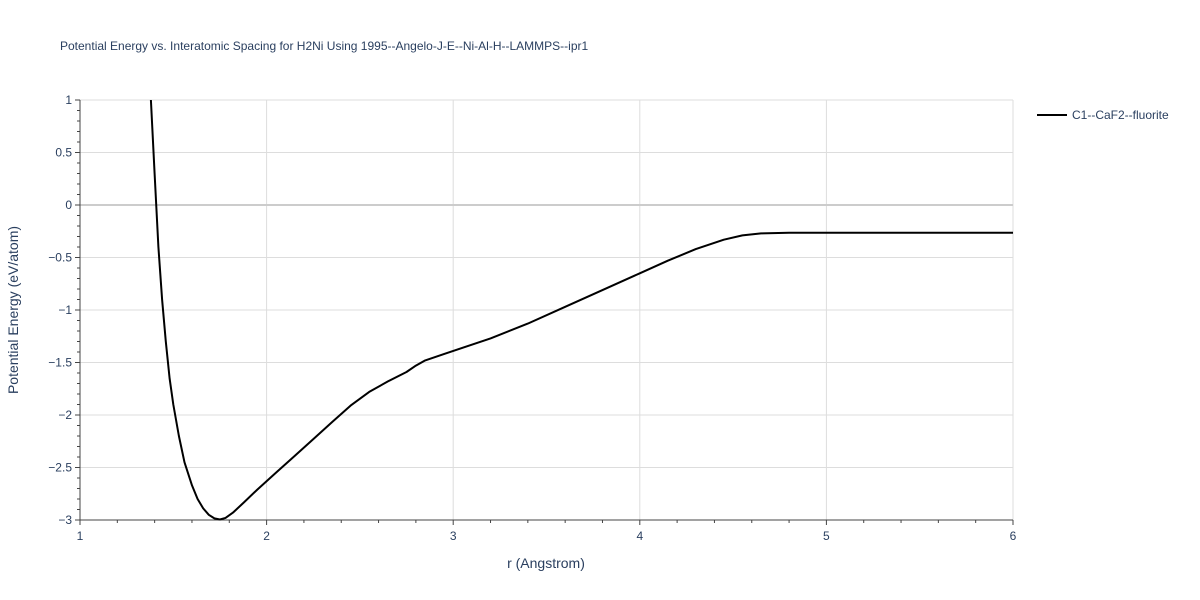  What do you see at coordinates (63, 153) in the screenshot?
I see `y-tick-label: 0.5` at bounding box center [63, 153].